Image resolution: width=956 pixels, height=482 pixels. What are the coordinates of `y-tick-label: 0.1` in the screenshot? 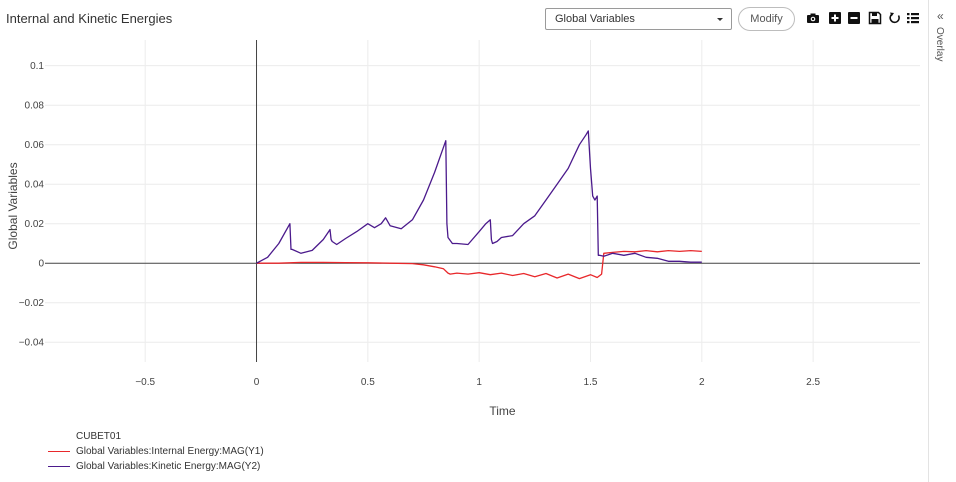 It's located at (37, 66).